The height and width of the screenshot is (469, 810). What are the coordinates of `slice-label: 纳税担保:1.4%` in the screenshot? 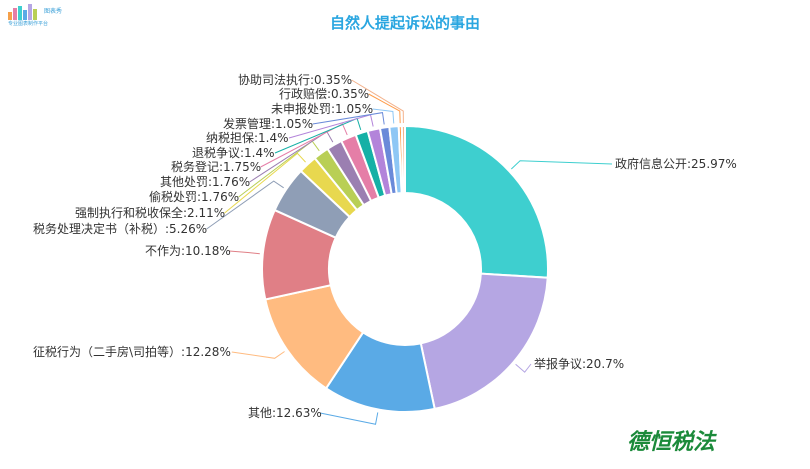 It's located at (247, 138).